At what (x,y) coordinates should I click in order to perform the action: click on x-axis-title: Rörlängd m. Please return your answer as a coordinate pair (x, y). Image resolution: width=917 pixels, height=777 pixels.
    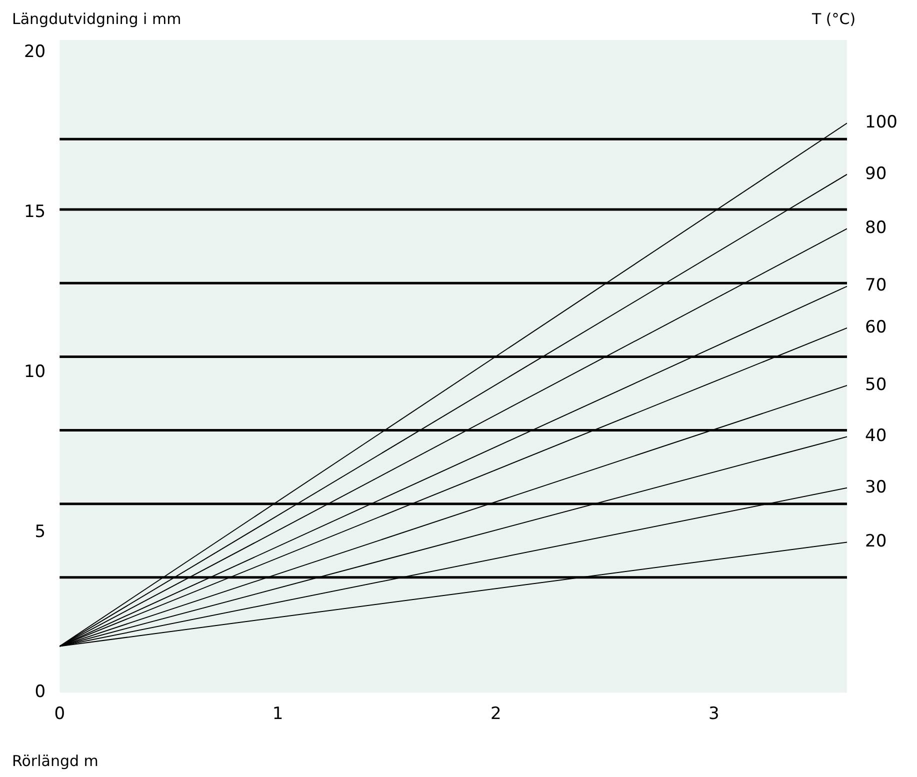
    Looking at the image, I should click on (55, 761).